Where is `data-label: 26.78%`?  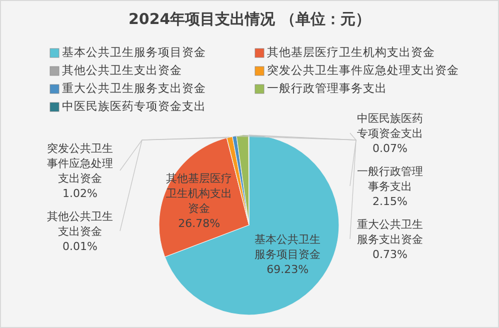 data-label: 26.78% is located at coordinates (199, 224).